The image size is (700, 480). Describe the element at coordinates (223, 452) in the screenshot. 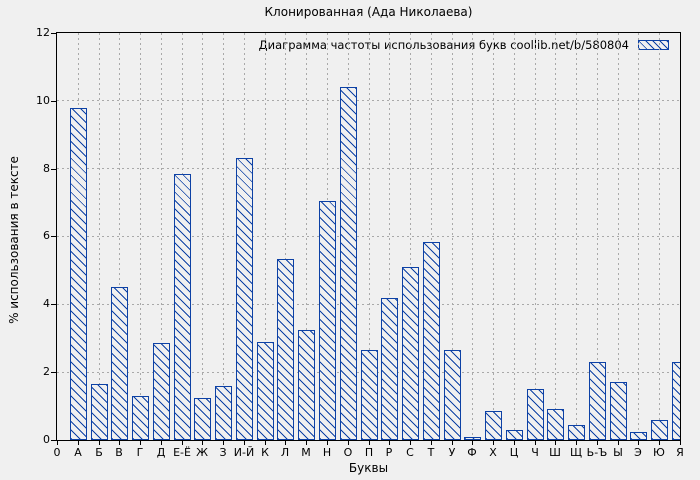

I see `x-tick-label-З: З` at that location.